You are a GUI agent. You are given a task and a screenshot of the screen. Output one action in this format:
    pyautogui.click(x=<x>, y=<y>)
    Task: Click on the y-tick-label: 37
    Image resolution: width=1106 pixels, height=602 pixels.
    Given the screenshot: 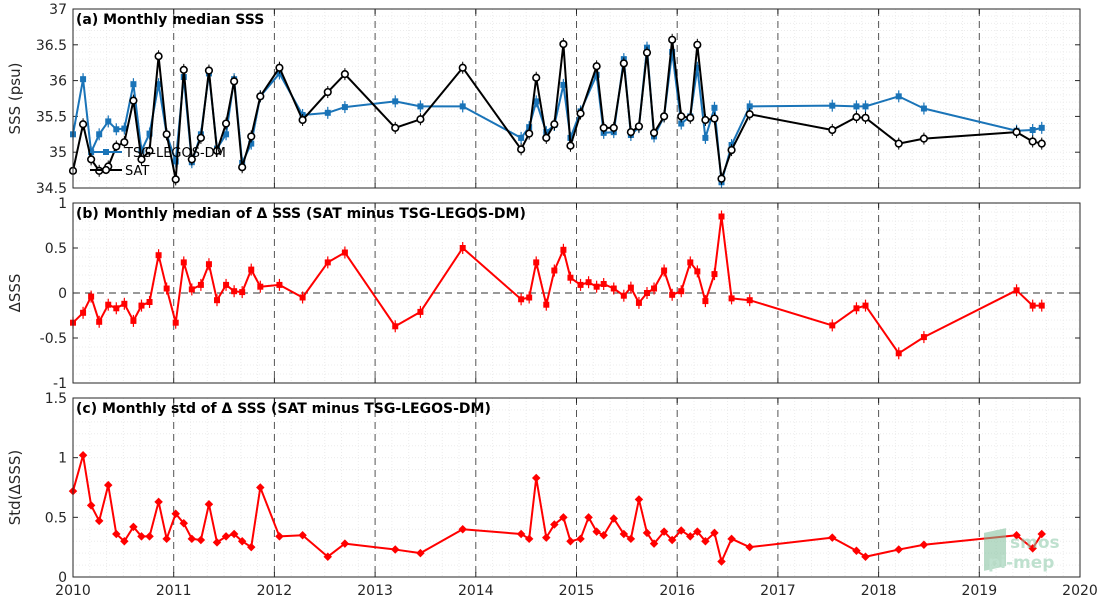 What is the action you would take?
    pyautogui.click(x=58, y=10)
    